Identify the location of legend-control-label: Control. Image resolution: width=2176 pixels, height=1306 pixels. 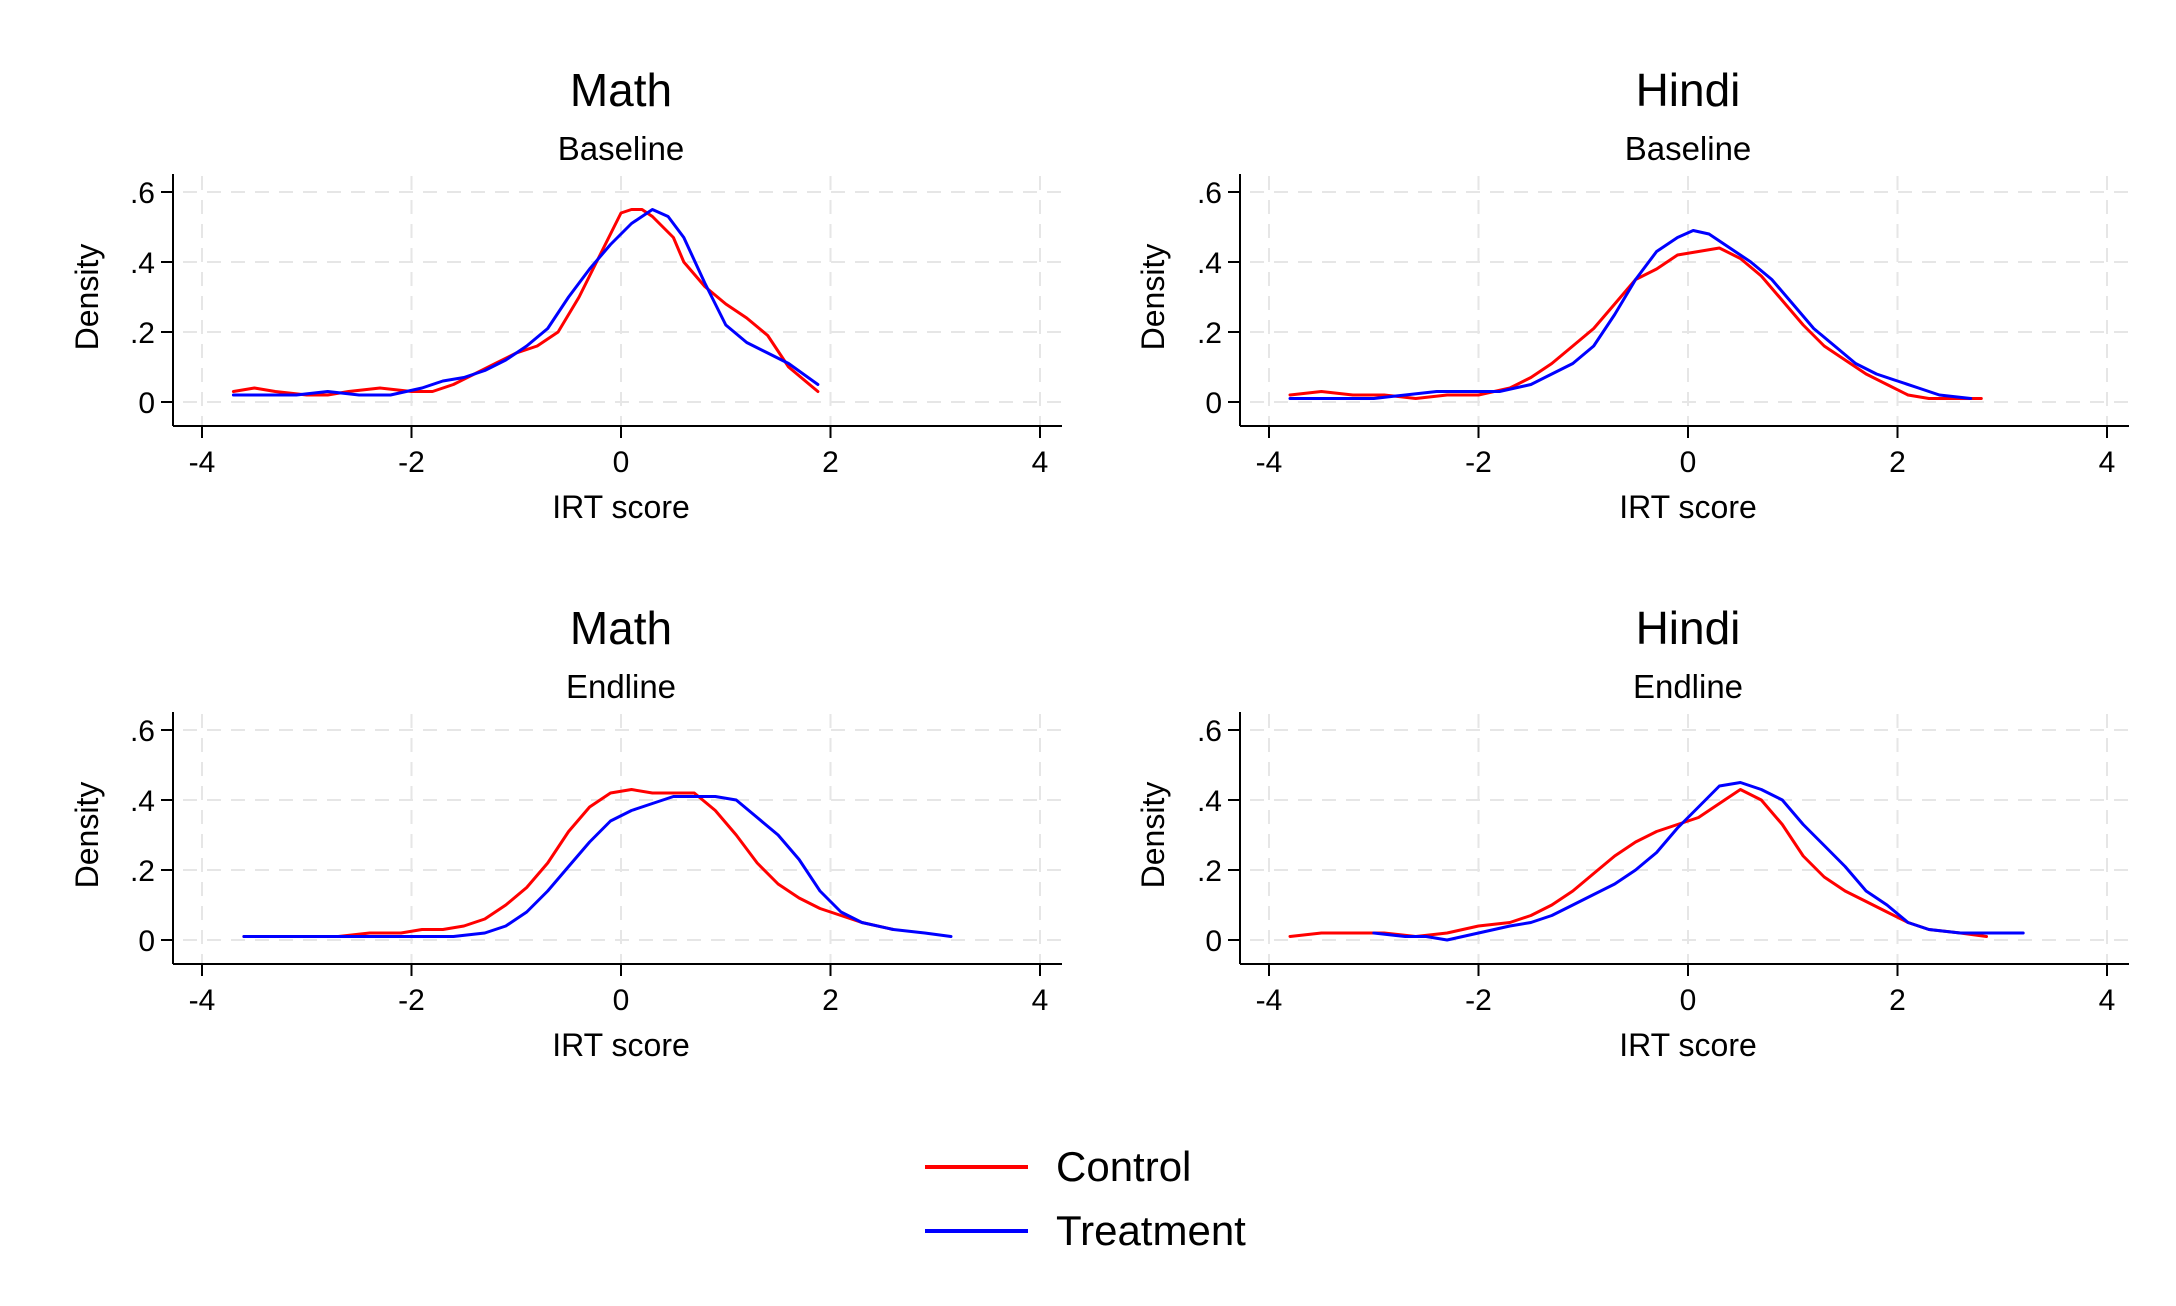
(1123, 1166).